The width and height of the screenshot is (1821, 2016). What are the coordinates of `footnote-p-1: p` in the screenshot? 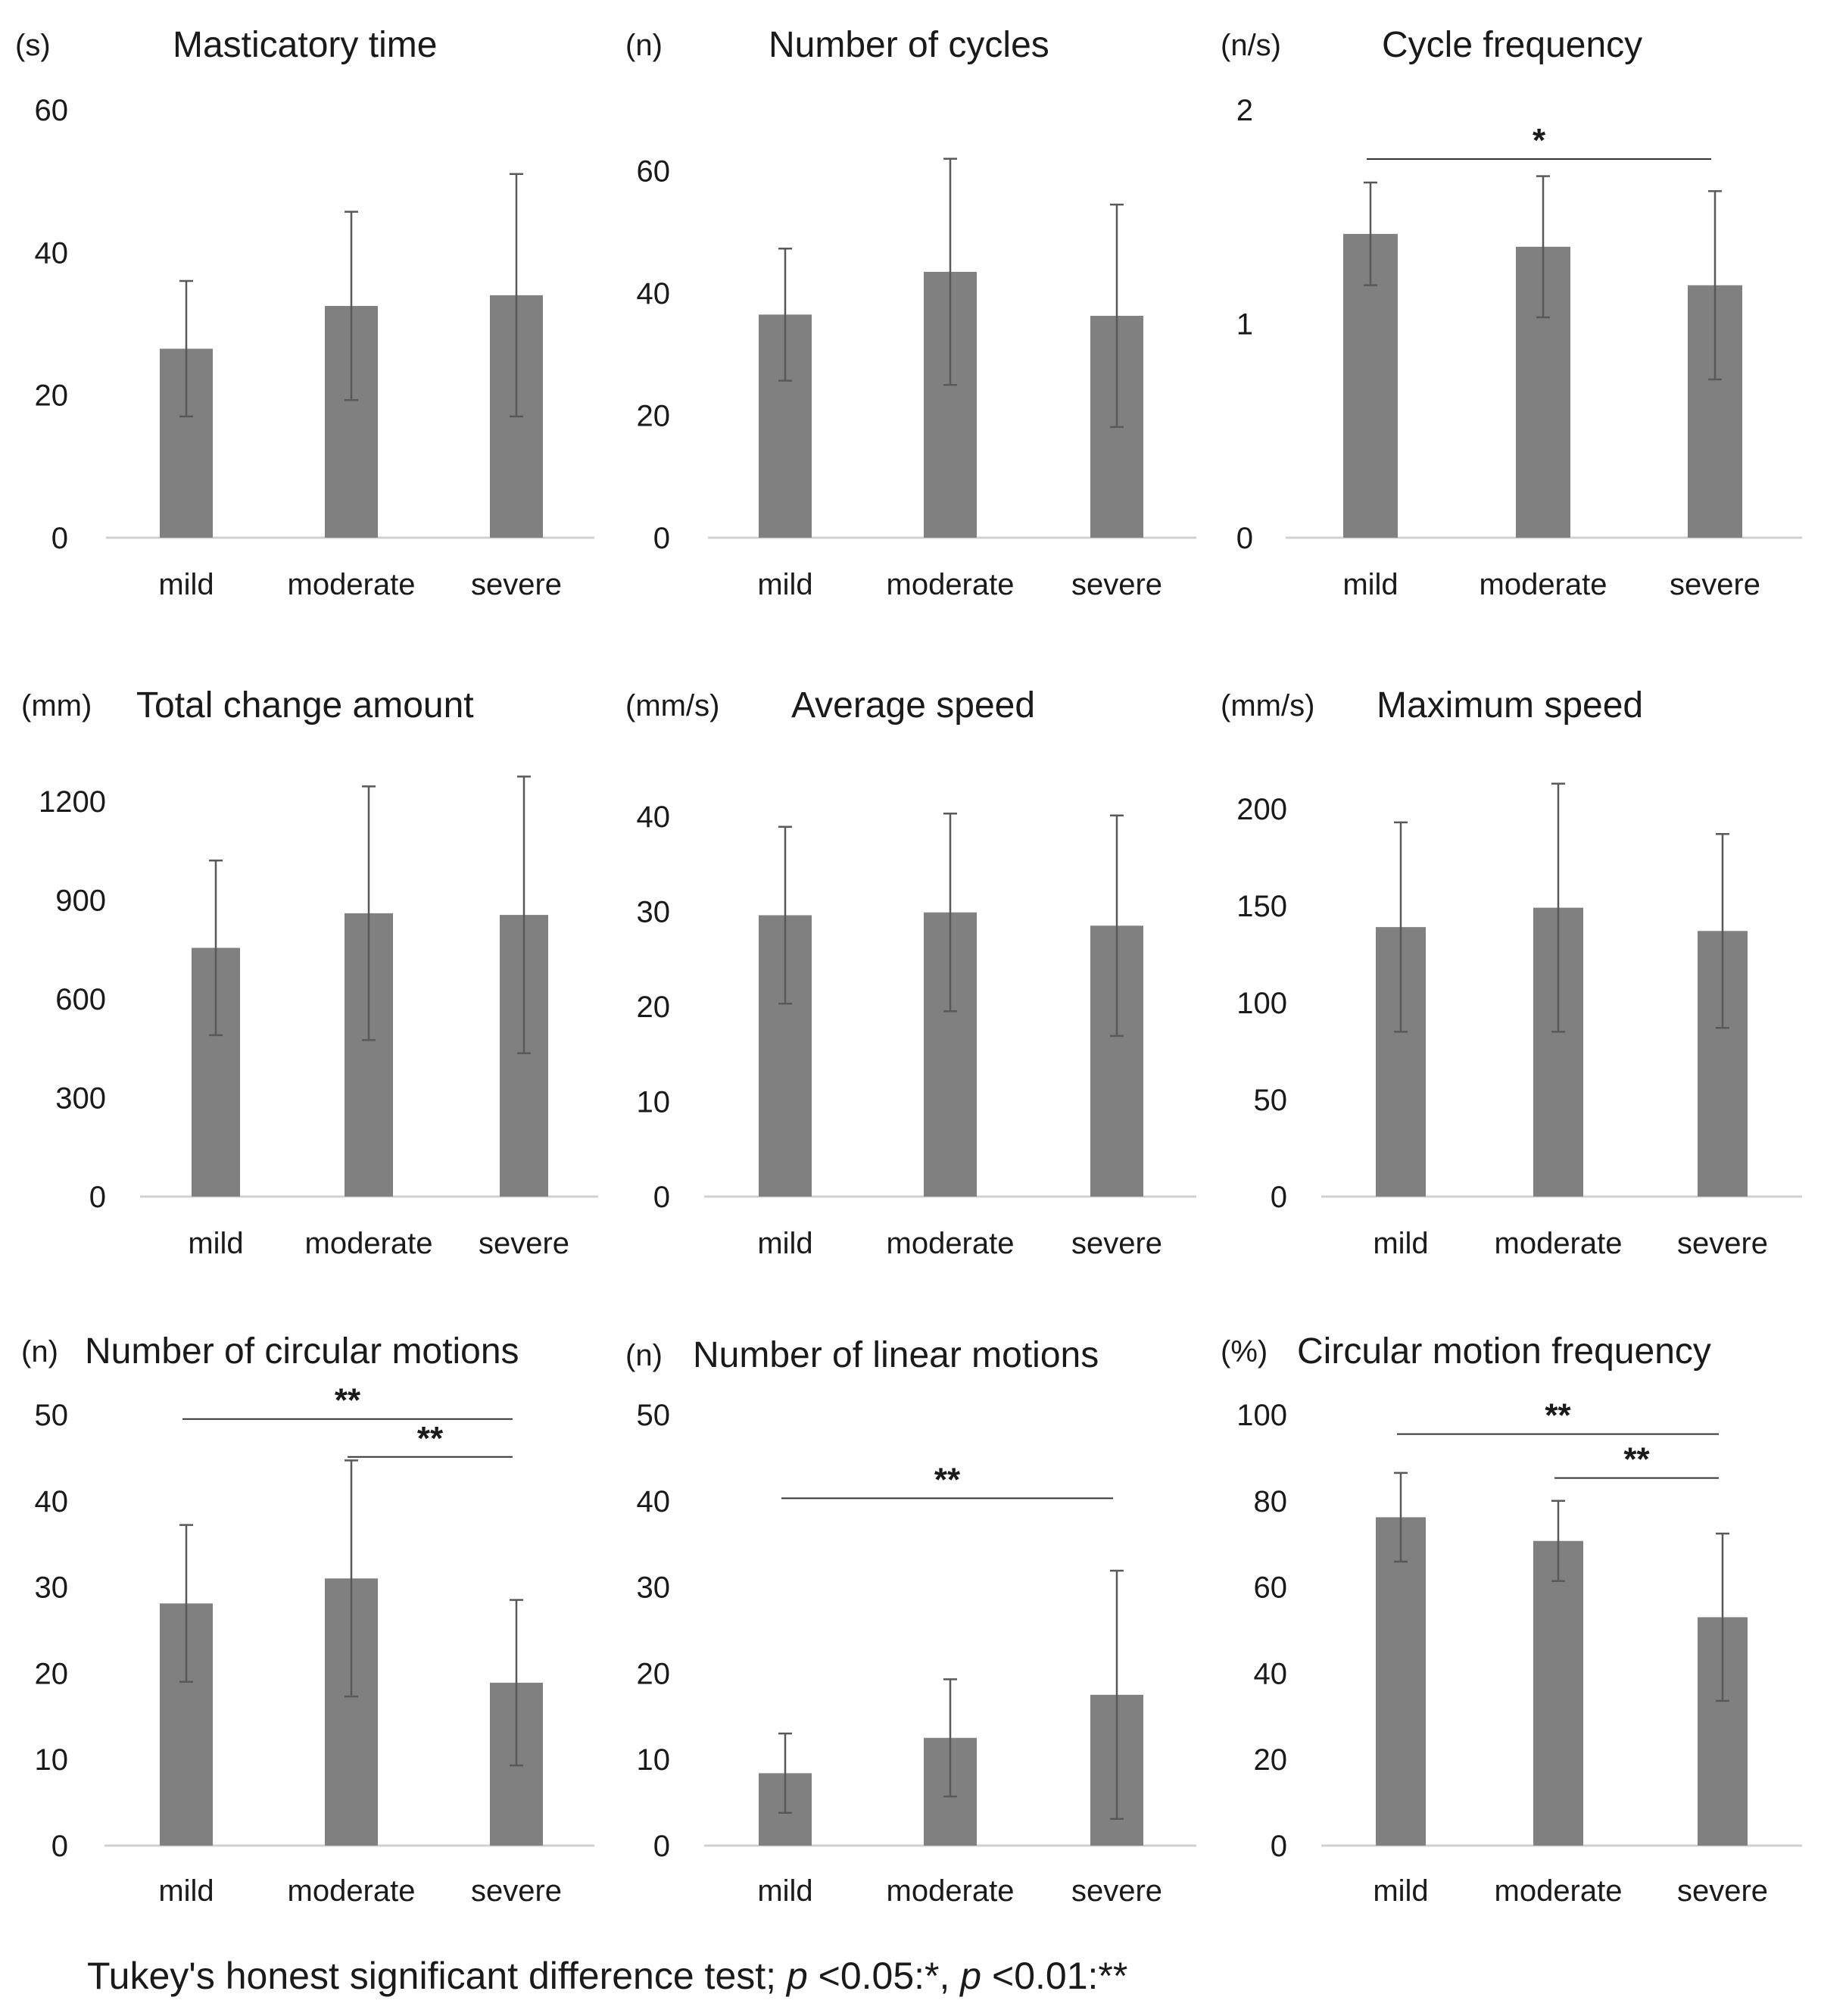 It's located at (797, 1976).